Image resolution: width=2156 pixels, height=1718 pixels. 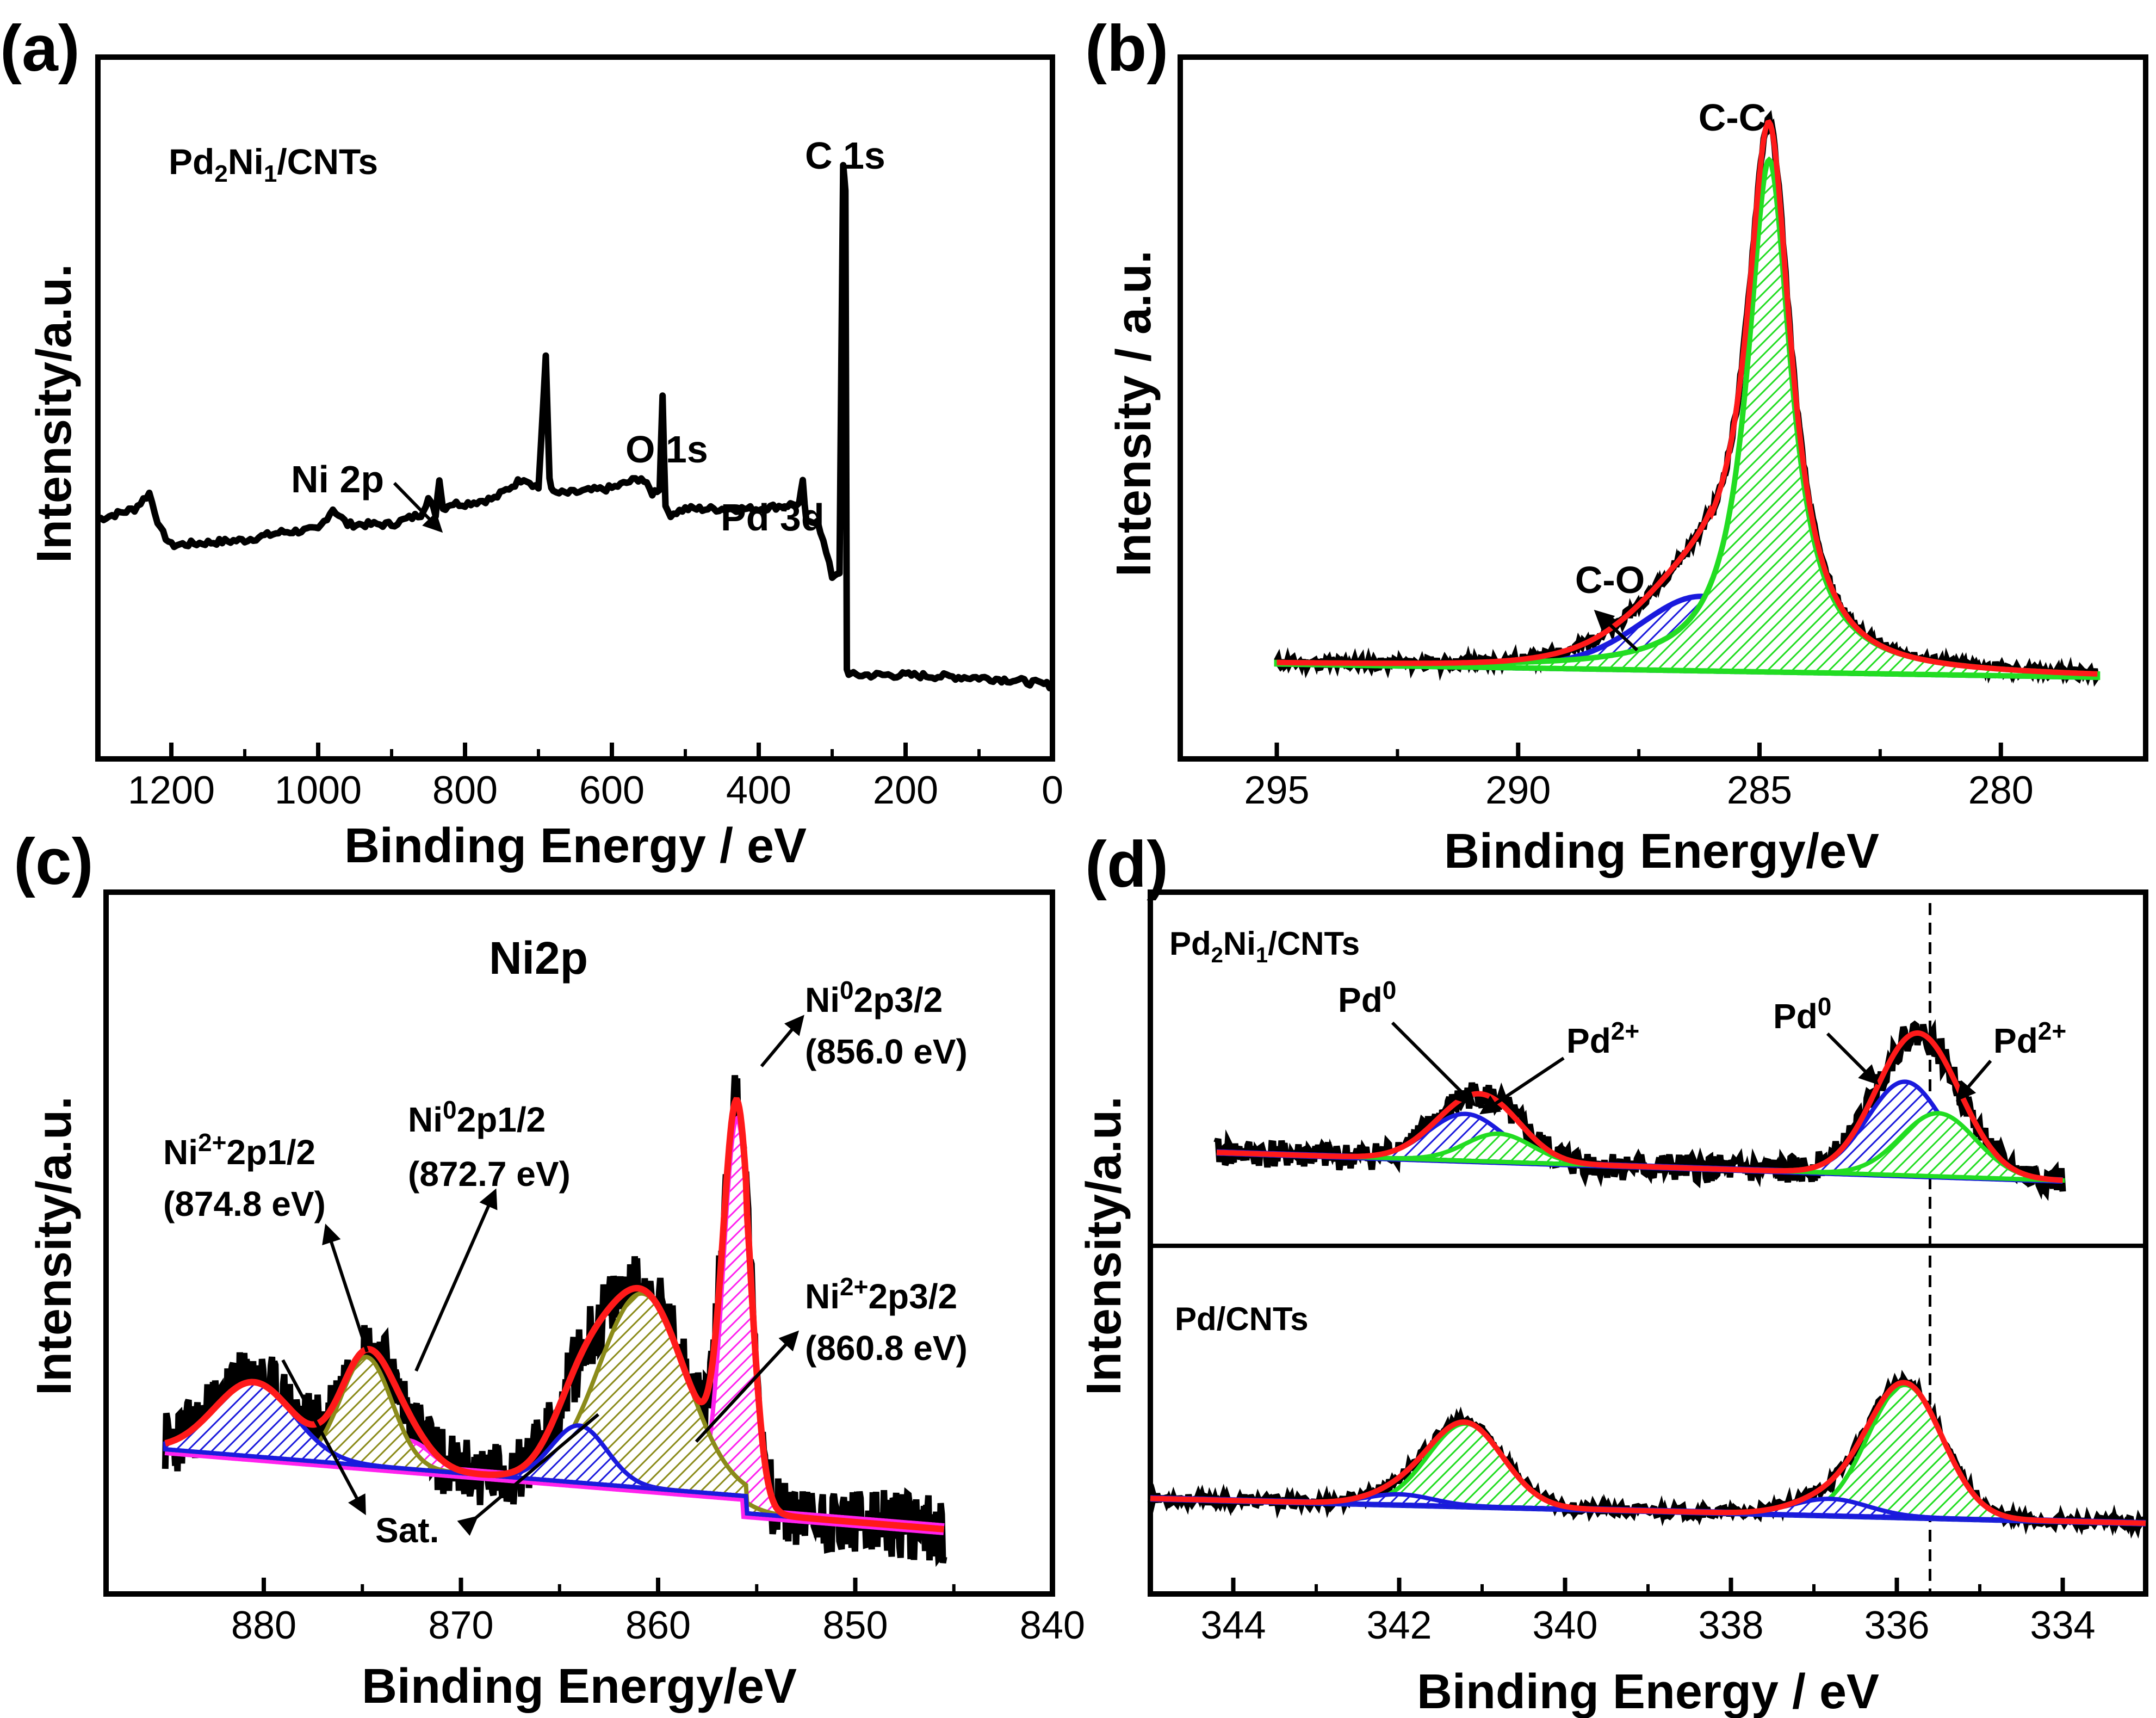 What do you see at coordinates (575, 426) in the screenshot?
I see `survey-spectrum-line` at bounding box center [575, 426].